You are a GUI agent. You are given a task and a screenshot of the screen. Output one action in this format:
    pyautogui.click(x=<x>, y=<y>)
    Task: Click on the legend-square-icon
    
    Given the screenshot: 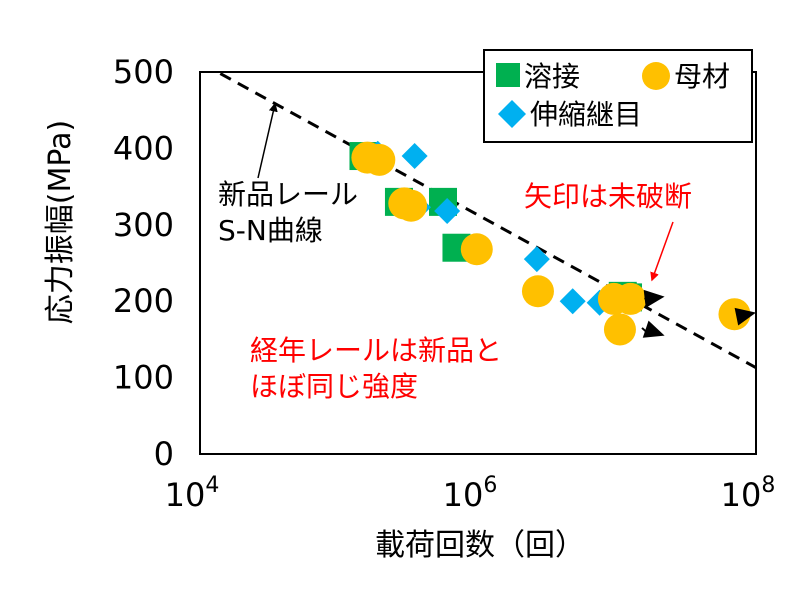 What is the action you would take?
    pyautogui.click(x=508, y=75)
    